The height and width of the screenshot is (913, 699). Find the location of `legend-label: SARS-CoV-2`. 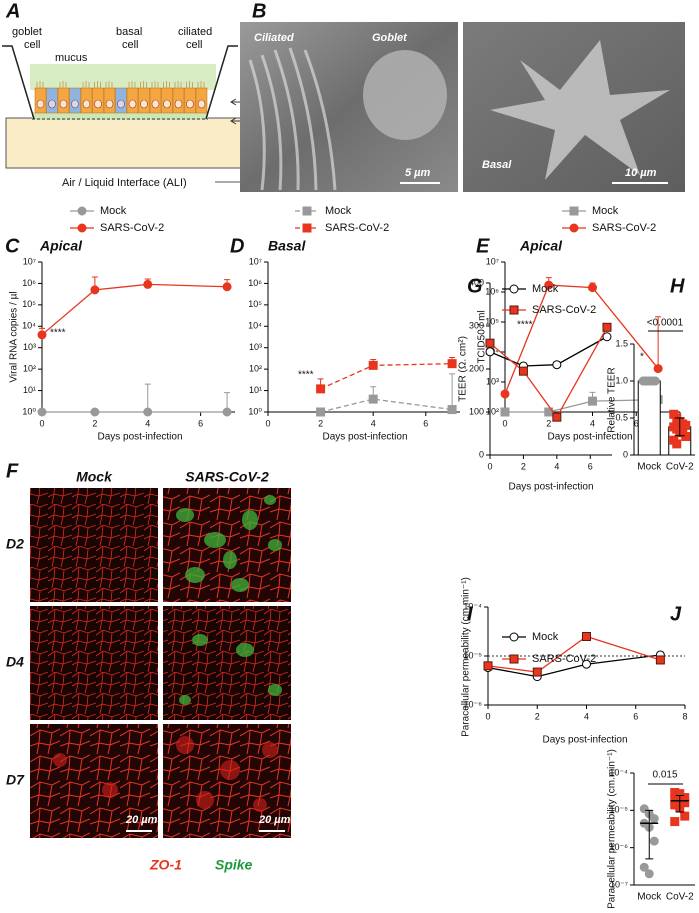

legend-label: SARS-CoV-2 is located at coordinates (132, 228).